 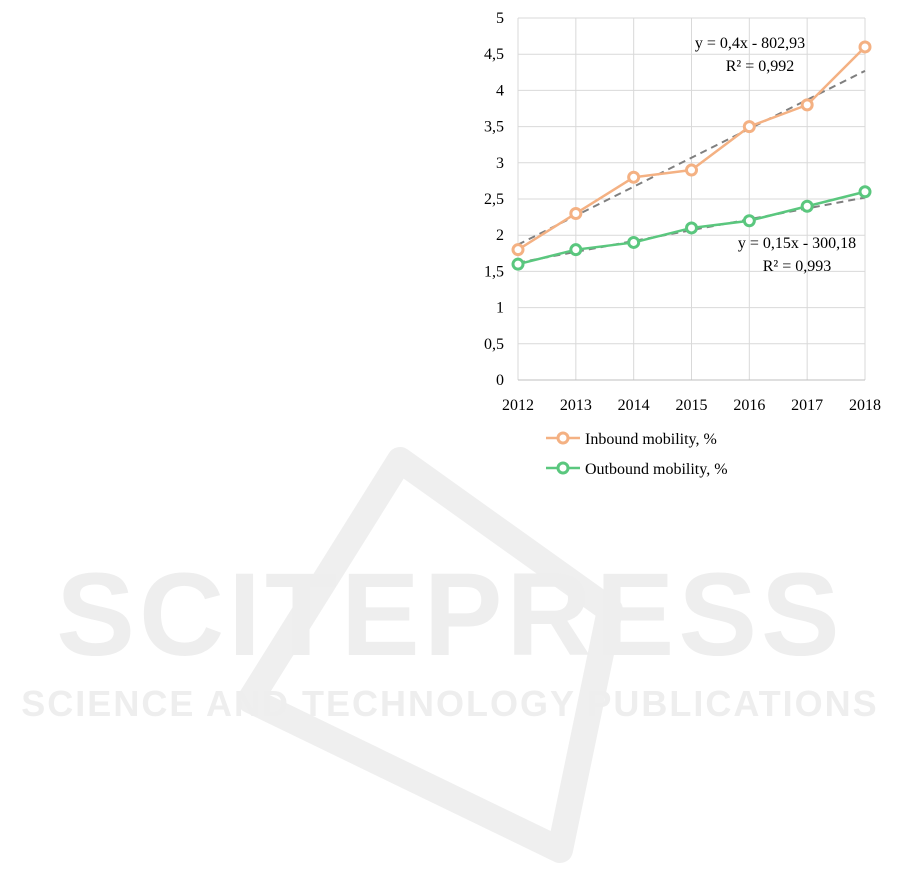 What do you see at coordinates (494, 54) in the screenshot?
I see `y-tick-label: 4,5` at bounding box center [494, 54].